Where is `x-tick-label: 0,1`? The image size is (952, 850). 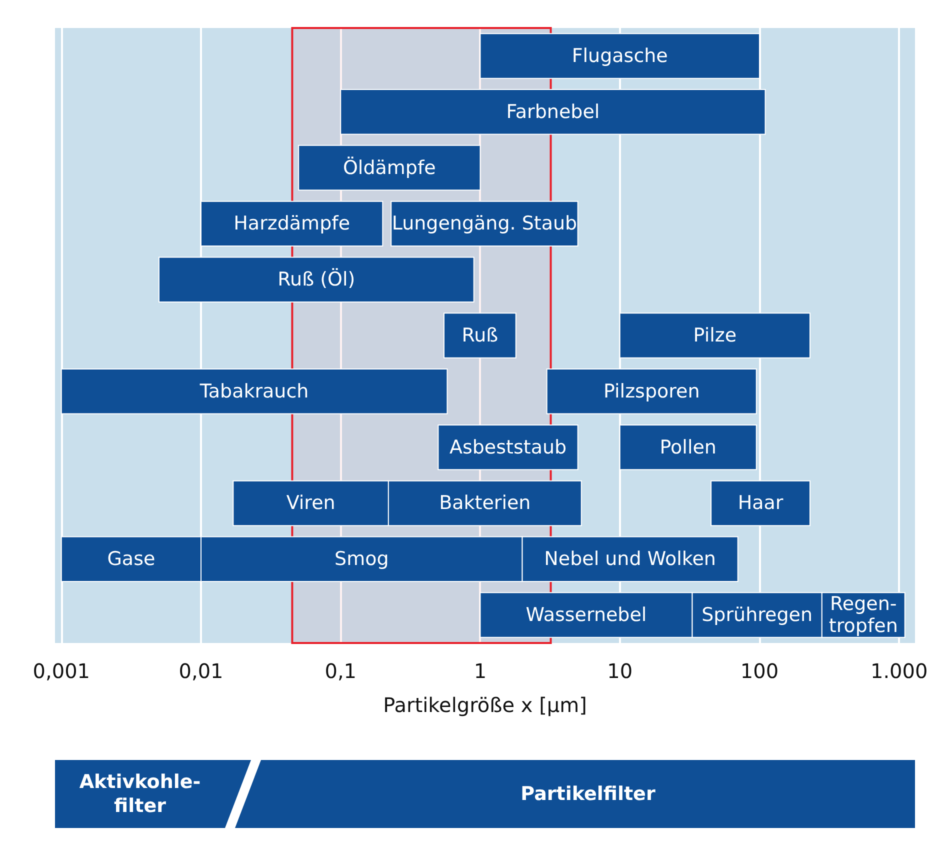 x-tick-label: 0,1 is located at coordinates (340, 671).